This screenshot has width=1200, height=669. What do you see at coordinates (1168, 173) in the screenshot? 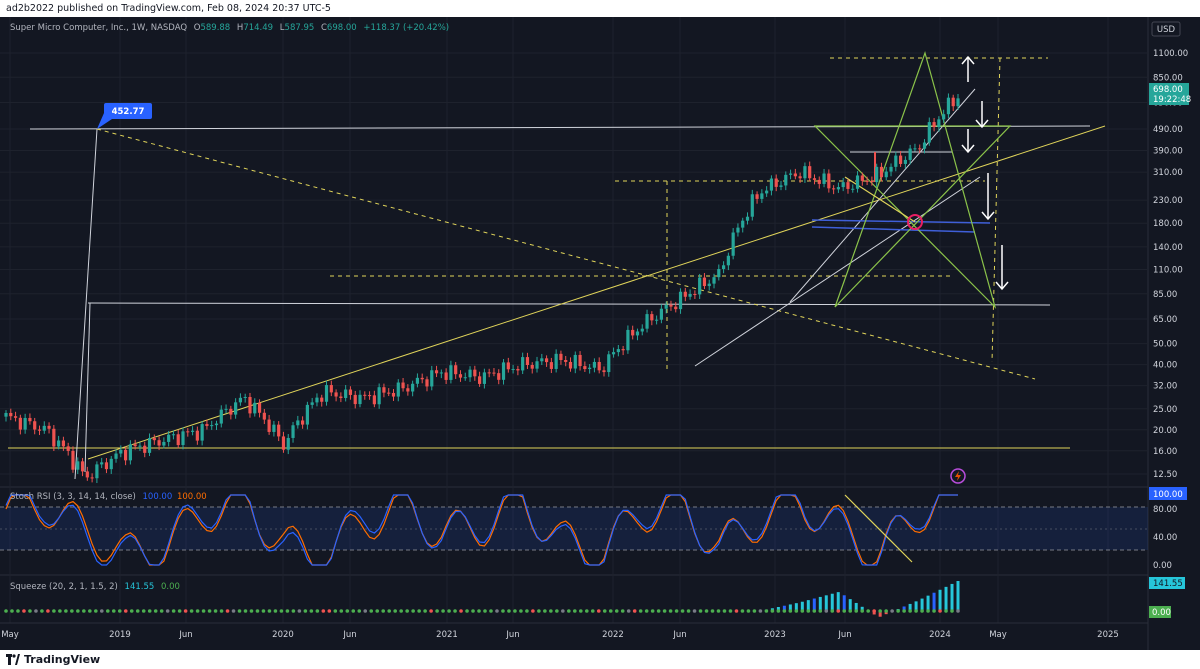
I see `price-tick-label: 310.00` at bounding box center [1168, 173].